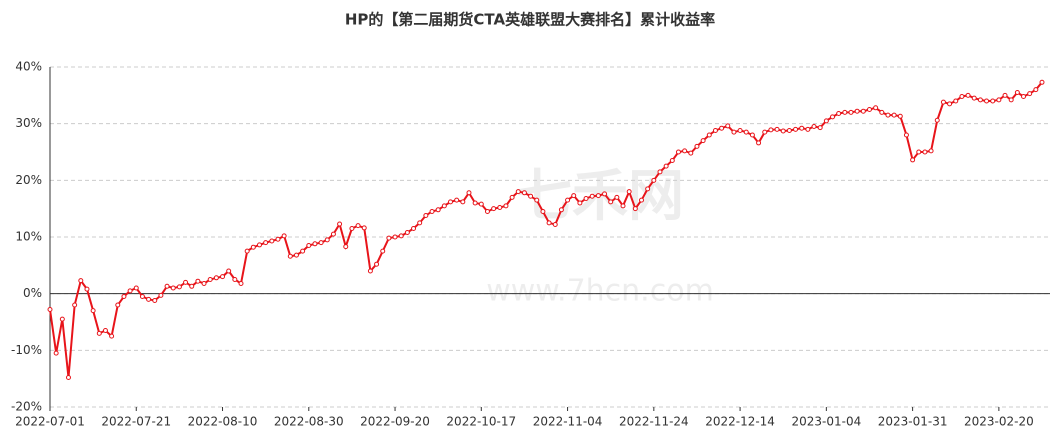  Describe the element at coordinates (28, 237) in the screenshot. I see `y-tick-label: 10%` at that location.